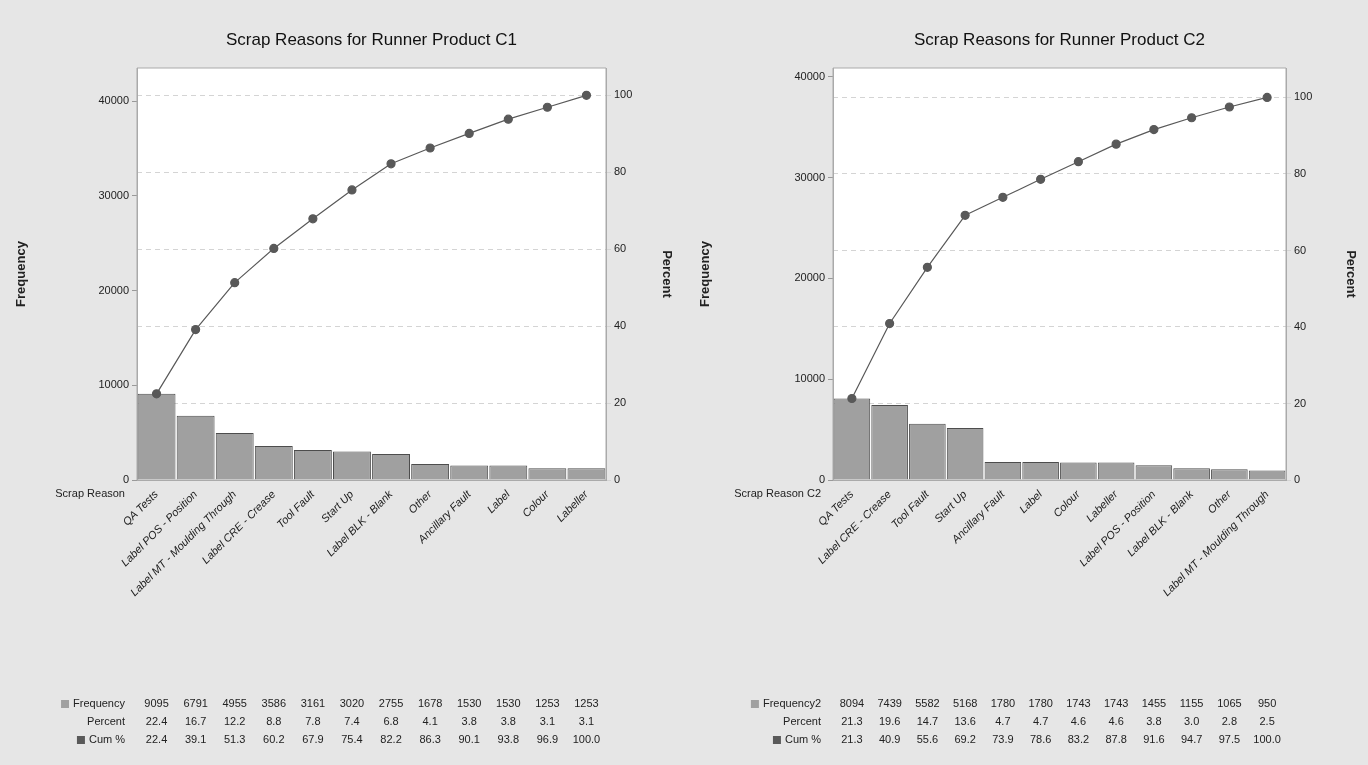 Image resolution: width=1368 pixels, height=765 pixels. Describe the element at coordinates (352, 721) in the screenshot. I see `text: 7.4` at that location.